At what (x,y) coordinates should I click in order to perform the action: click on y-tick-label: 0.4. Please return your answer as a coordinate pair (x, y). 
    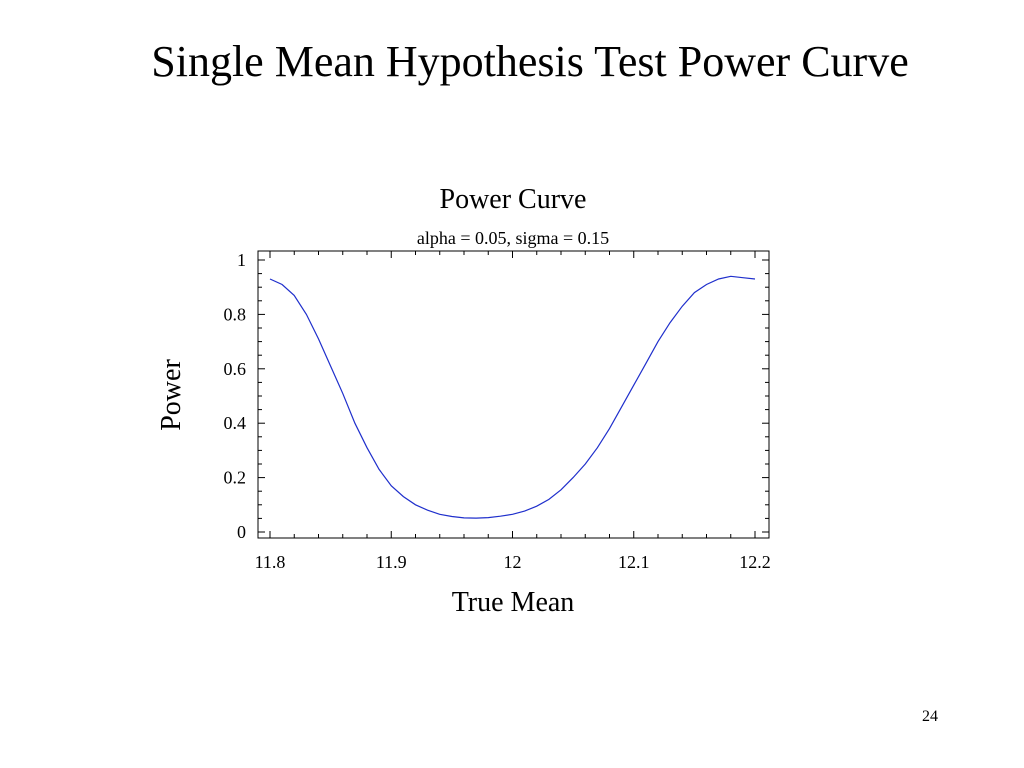
    Looking at the image, I should click on (235, 423).